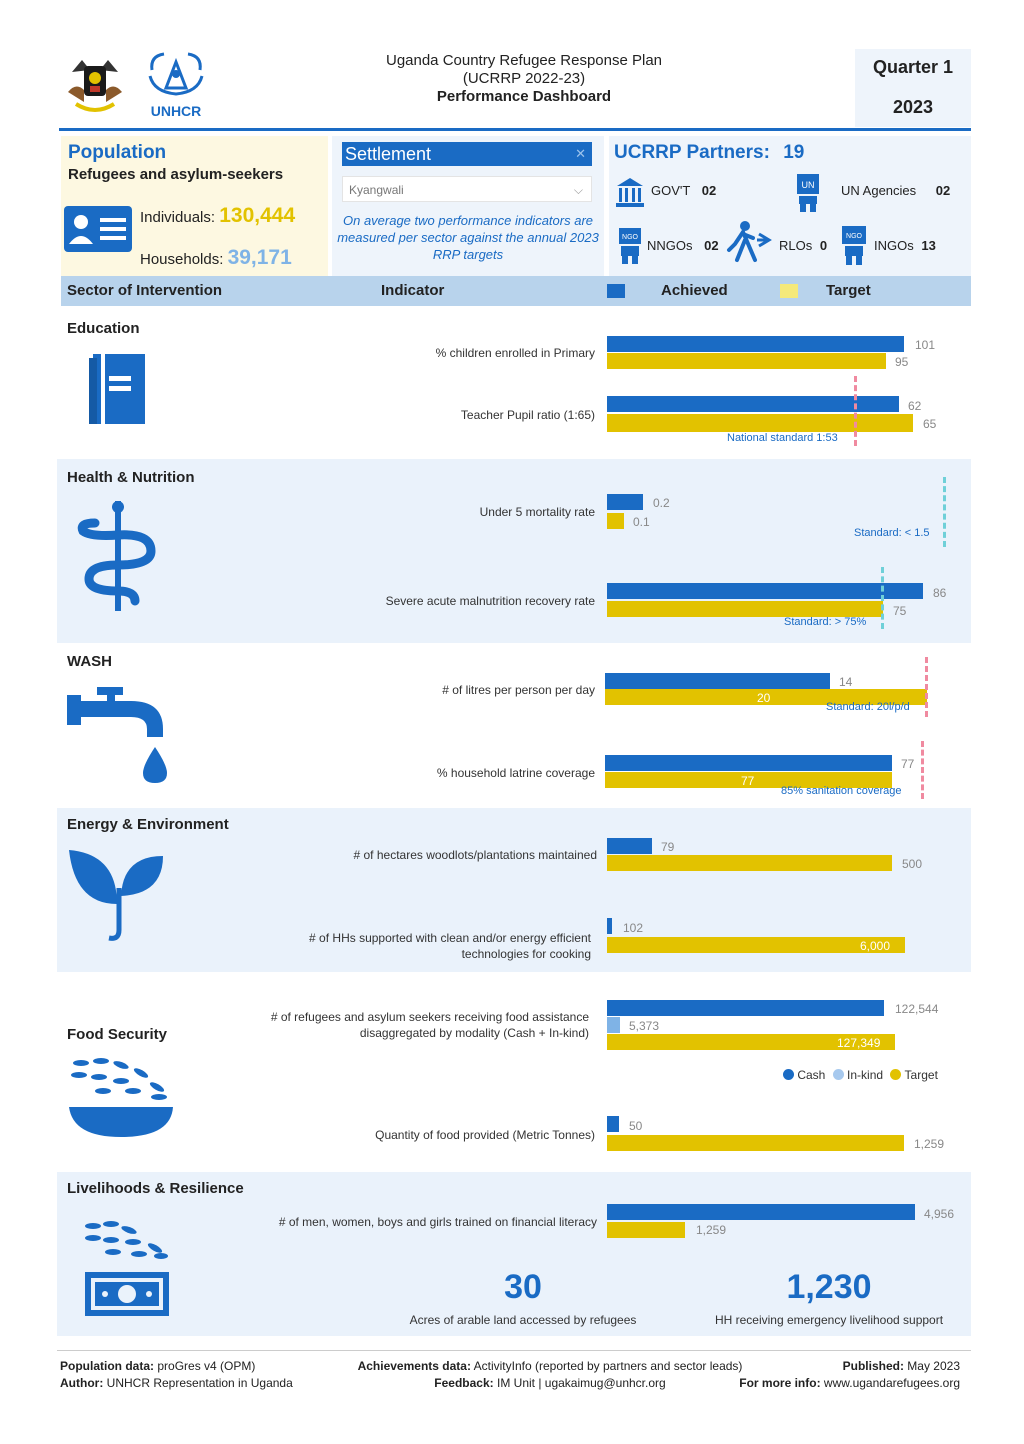 The width and height of the screenshot is (1024, 1444). What do you see at coordinates (711, 245) in the screenshot?
I see `nngos-value: 02` at bounding box center [711, 245].